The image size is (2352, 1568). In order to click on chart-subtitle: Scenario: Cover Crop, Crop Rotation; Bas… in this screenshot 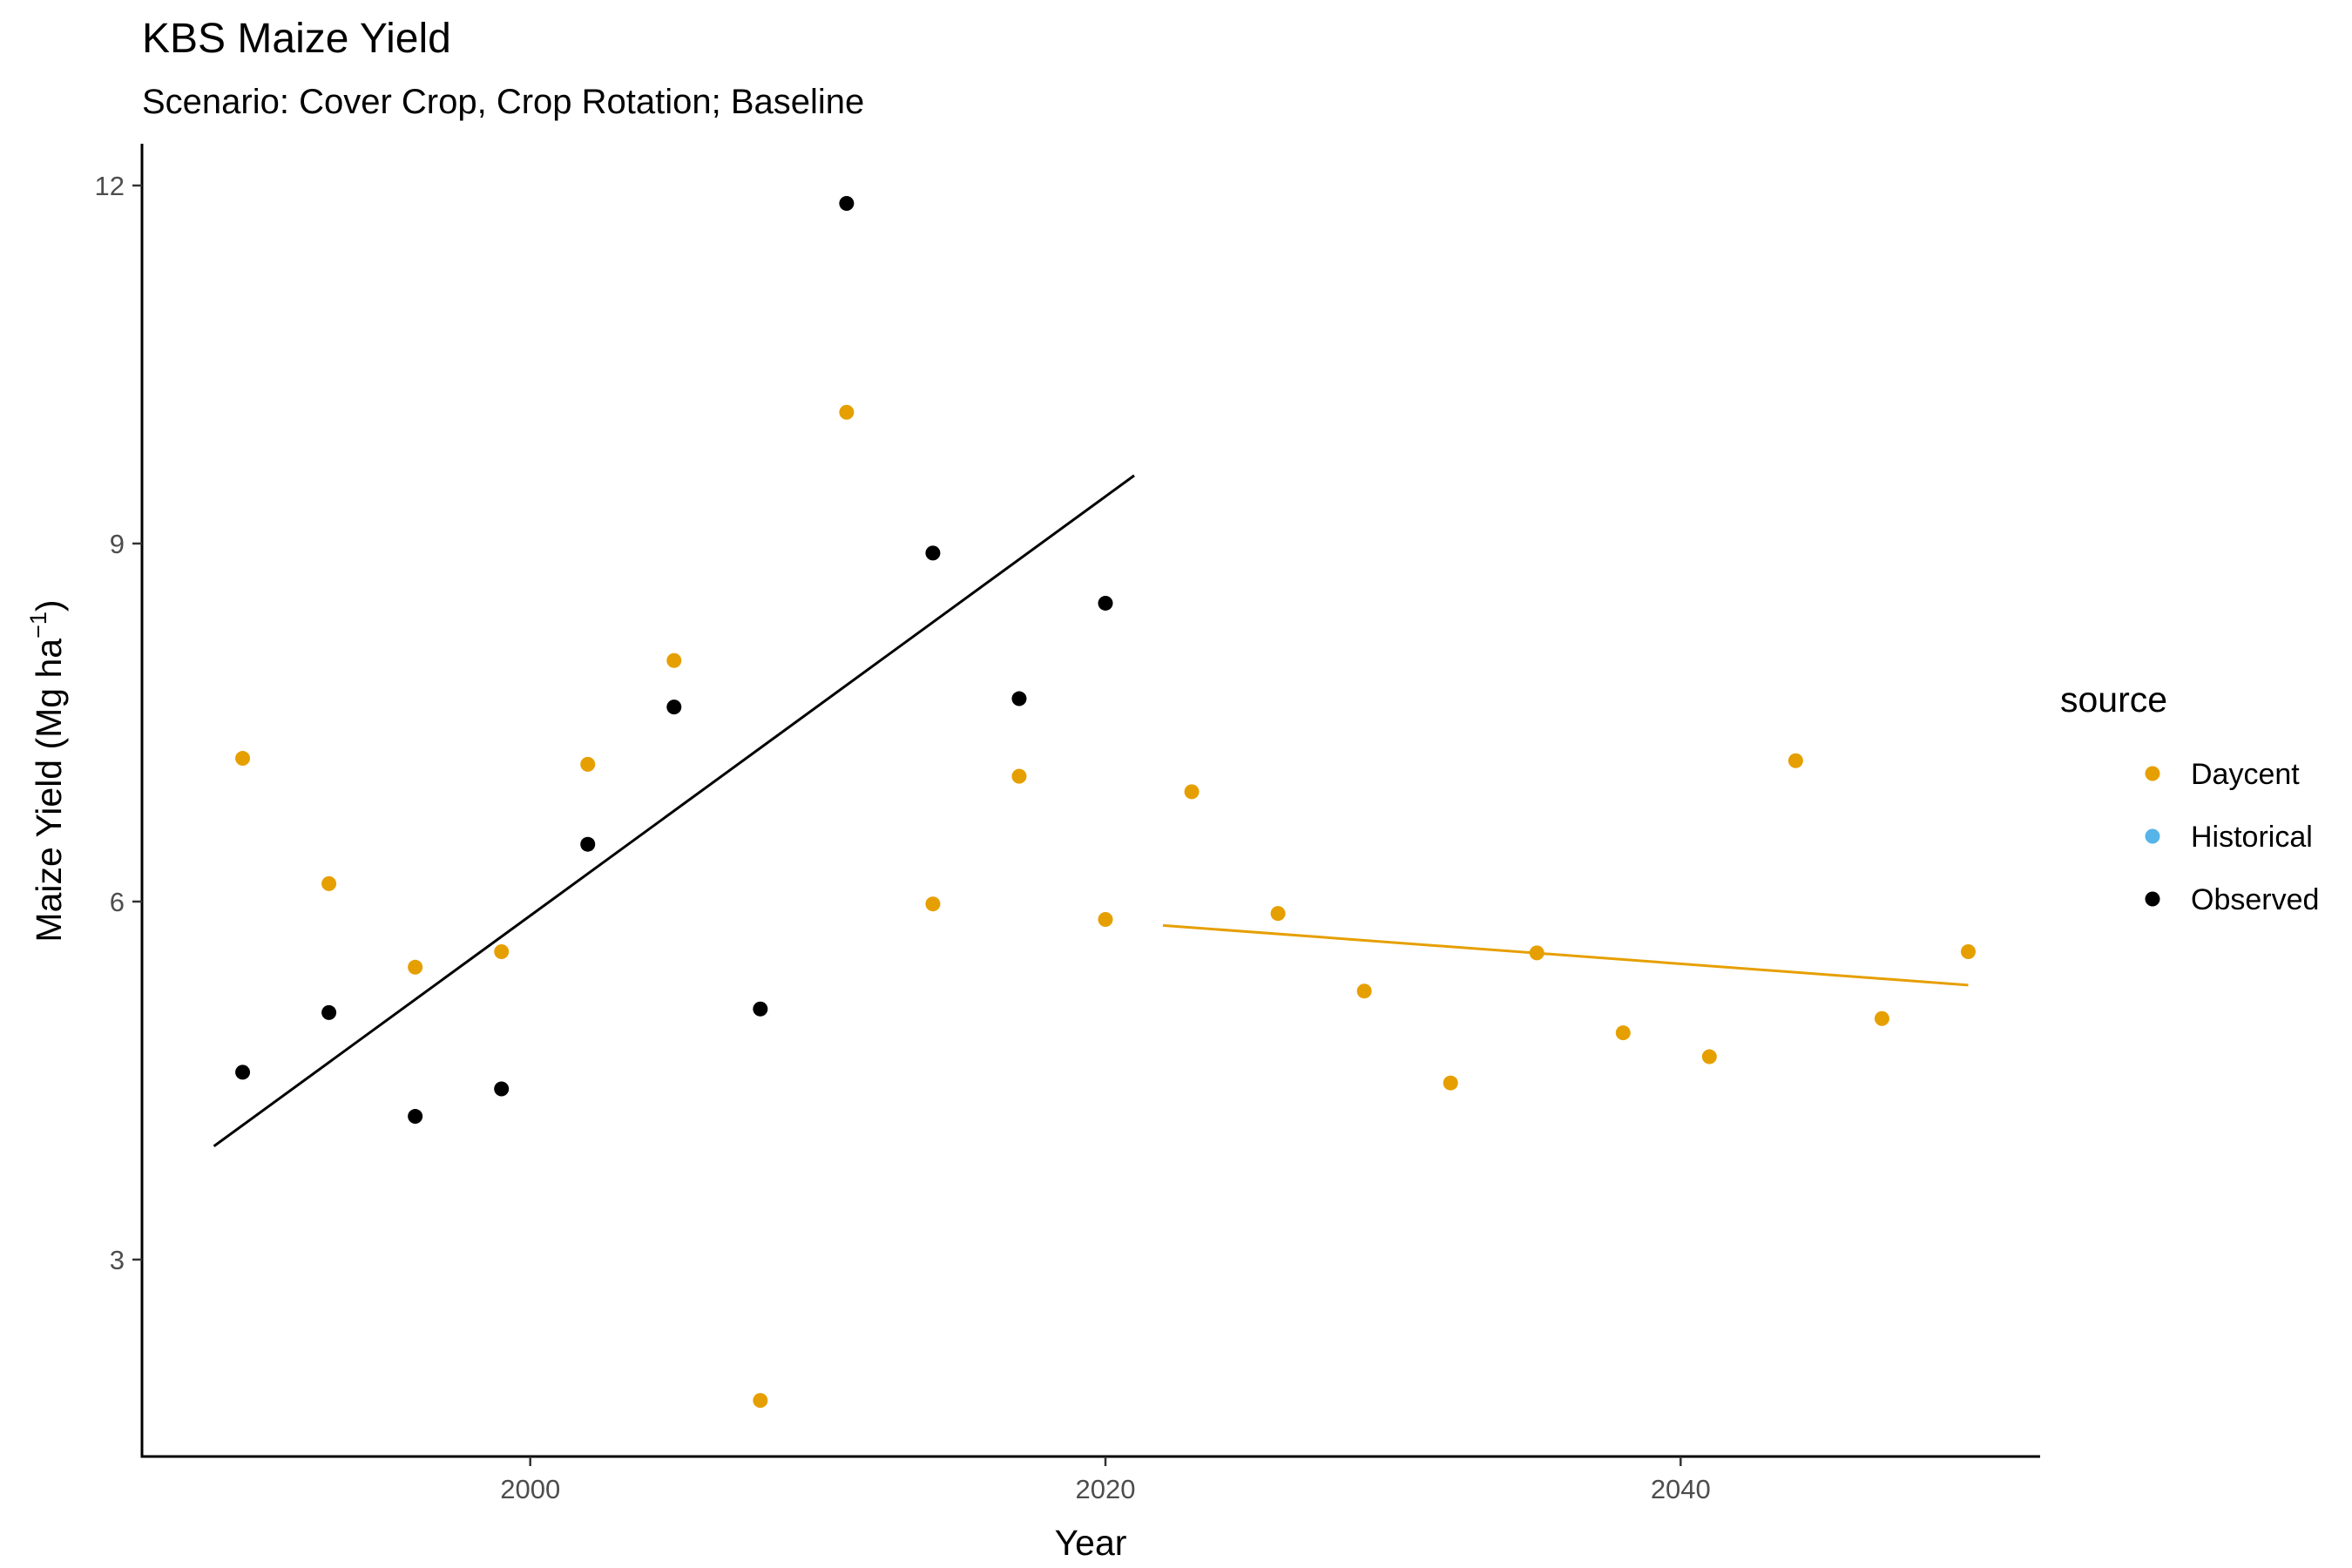, I will do `click(503, 102)`.